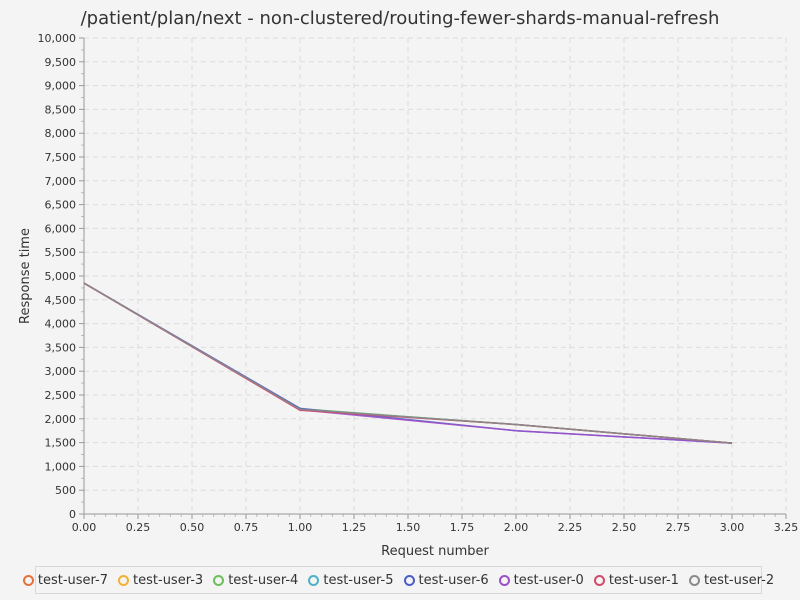 The height and width of the screenshot is (600, 800). What do you see at coordinates (61, 276) in the screenshot?
I see `y-tick-label: 5,000` at bounding box center [61, 276].